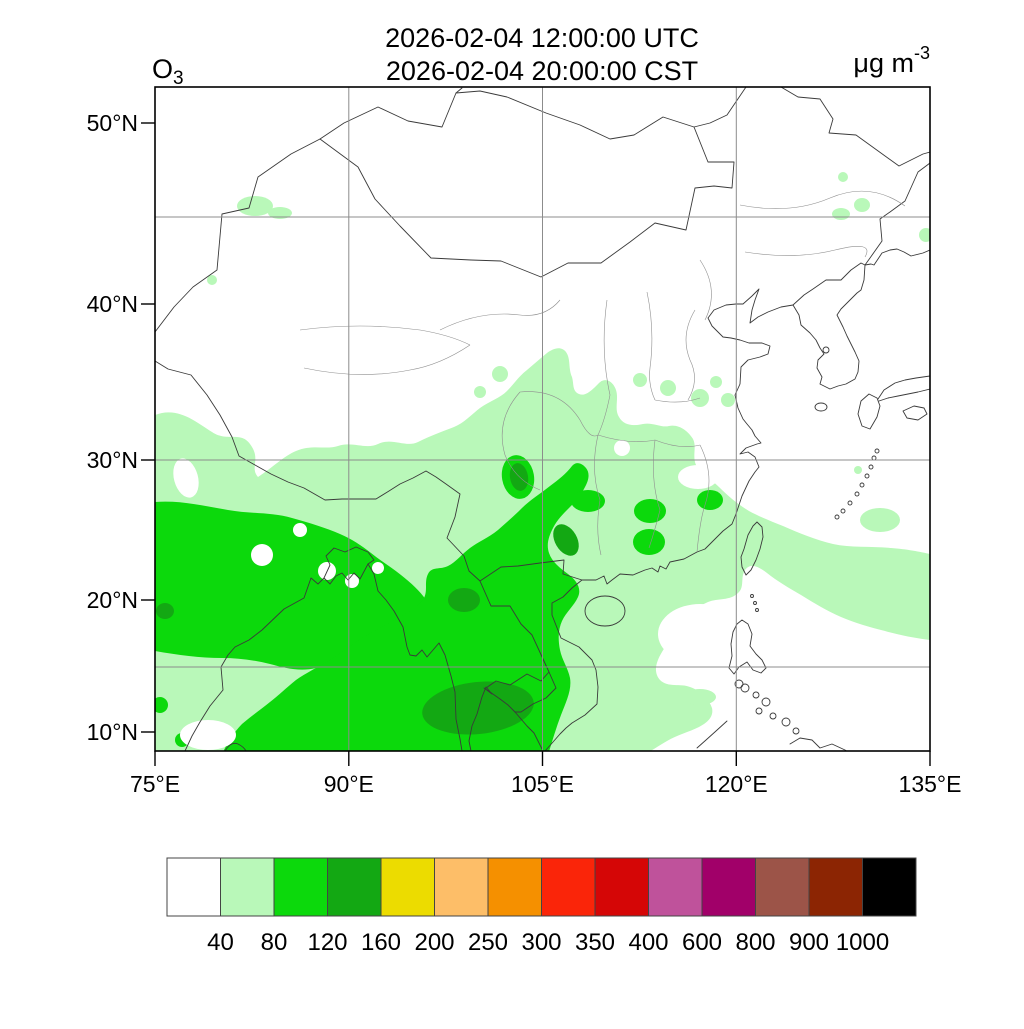  I want to click on colorbar-tick-label: 200, so click(434, 942).